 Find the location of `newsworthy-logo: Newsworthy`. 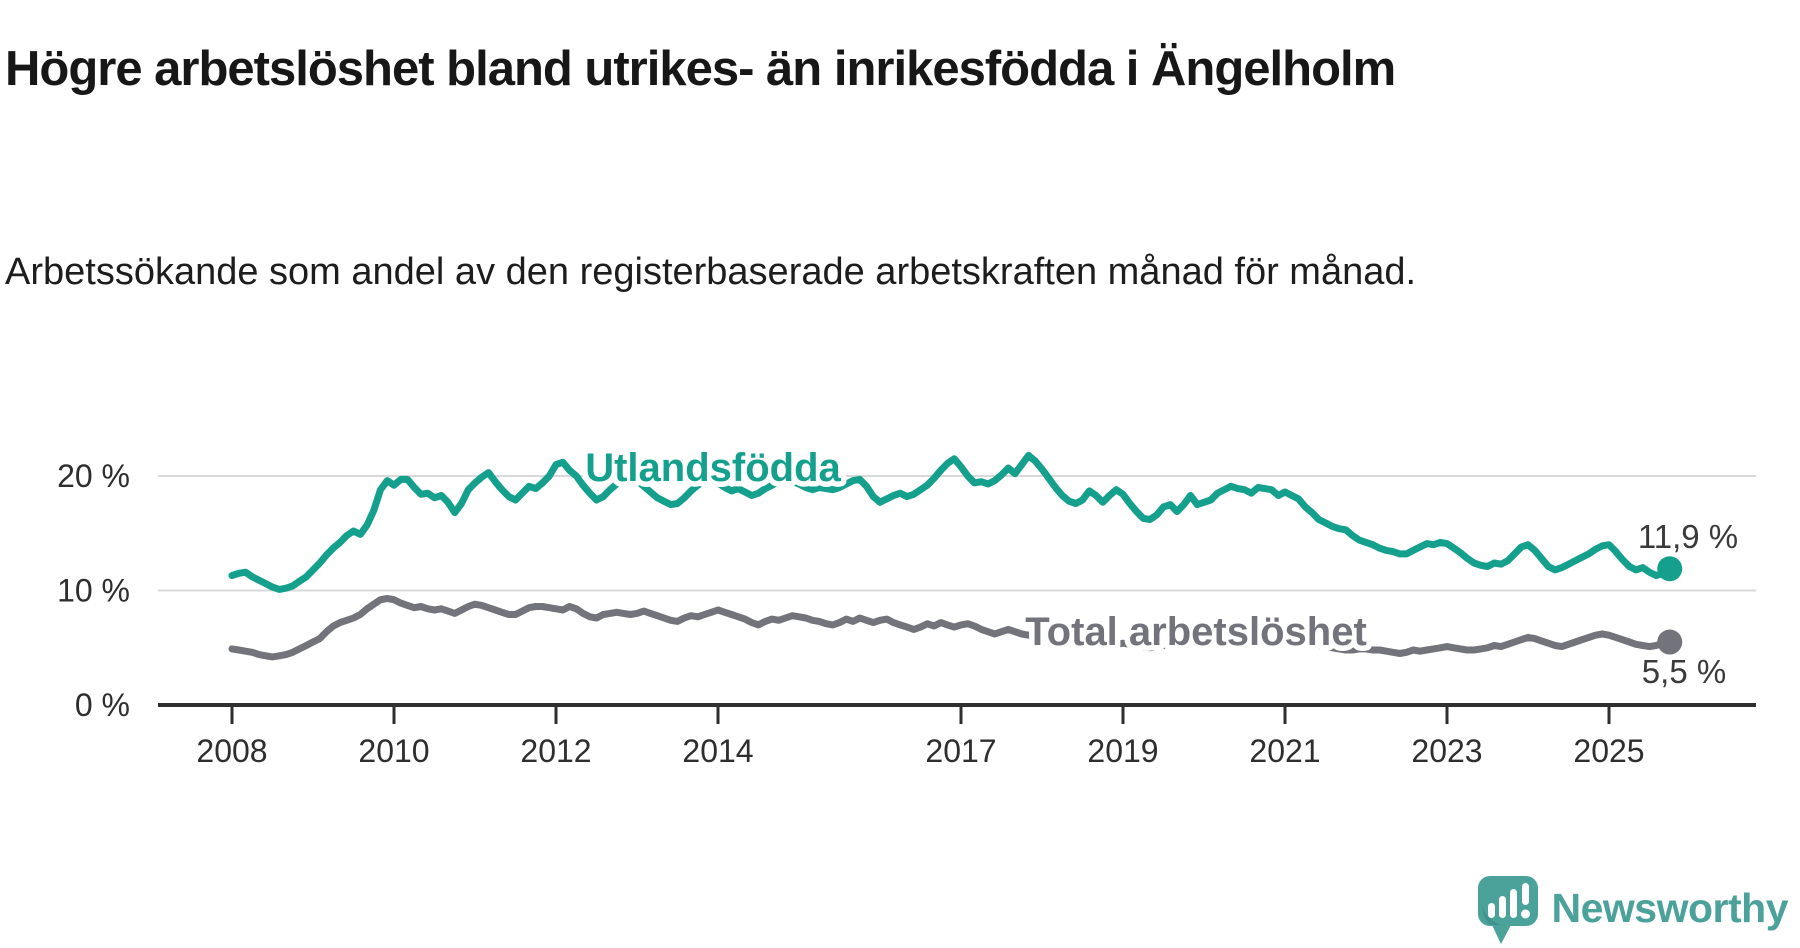

newsworthy-logo: Newsworthy is located at coordinates (1633, 911).